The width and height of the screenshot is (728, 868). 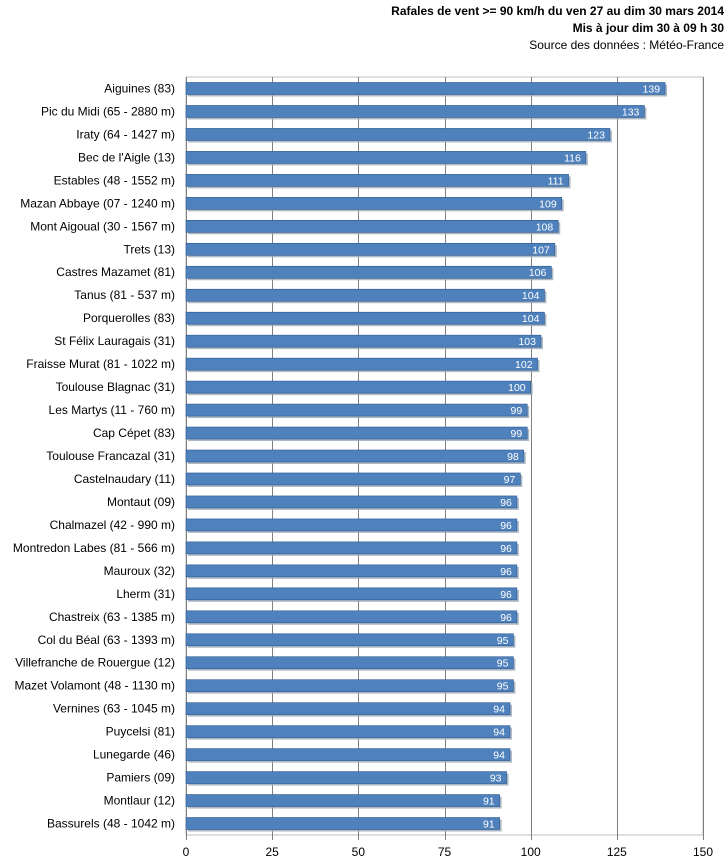 What do you see at coordinates (129, 318) in the screenshot?
I see `category-label: Porquerolles (83)` at bounding box center [129, 318].